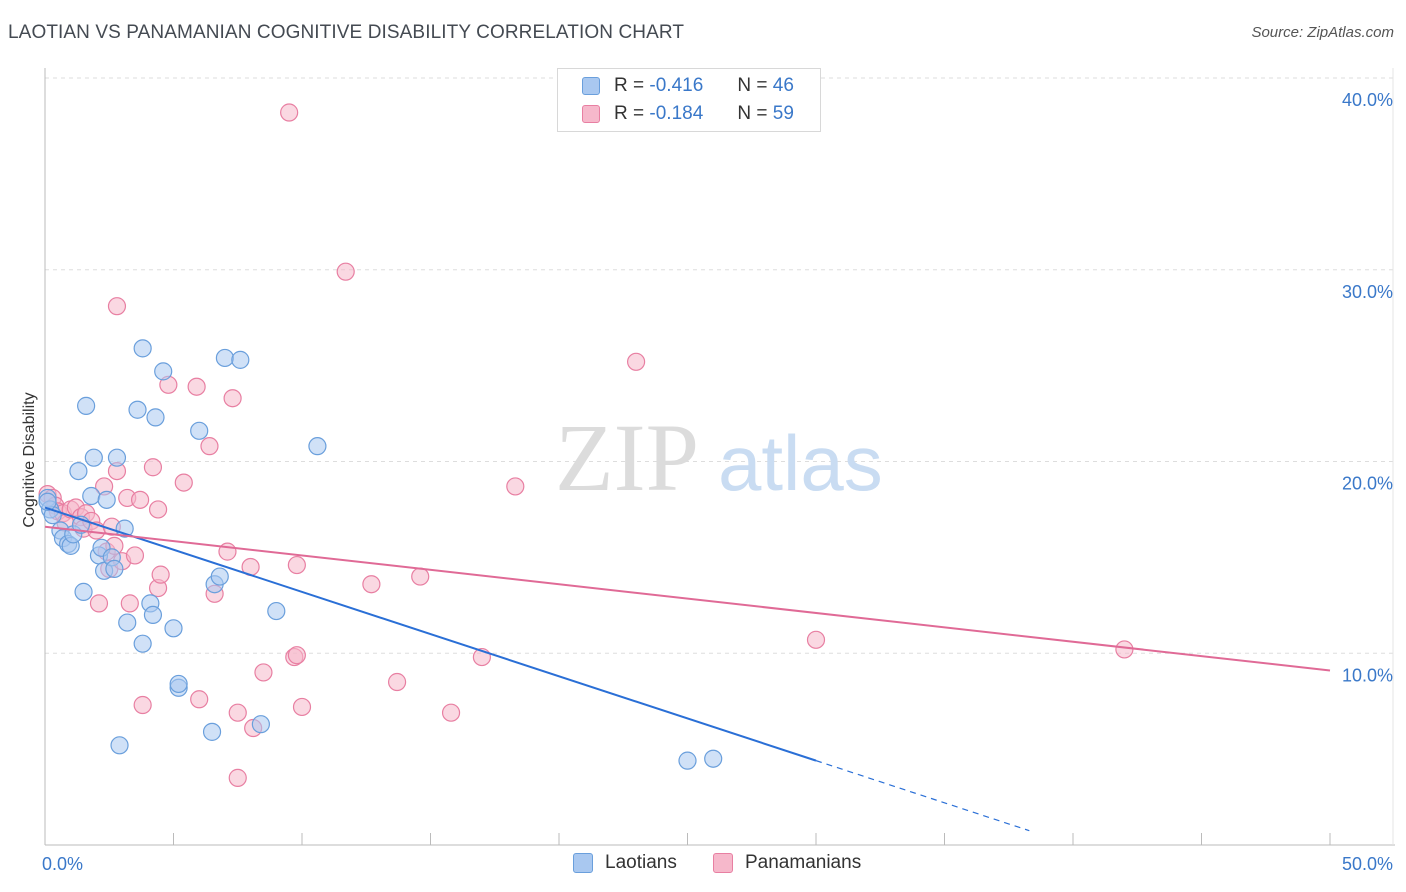 This screenshot has width=1406, height=892. Describe the element at coordinates (800, 463) in the screenshot. I see `watermark-atlas: atlas` at that location.